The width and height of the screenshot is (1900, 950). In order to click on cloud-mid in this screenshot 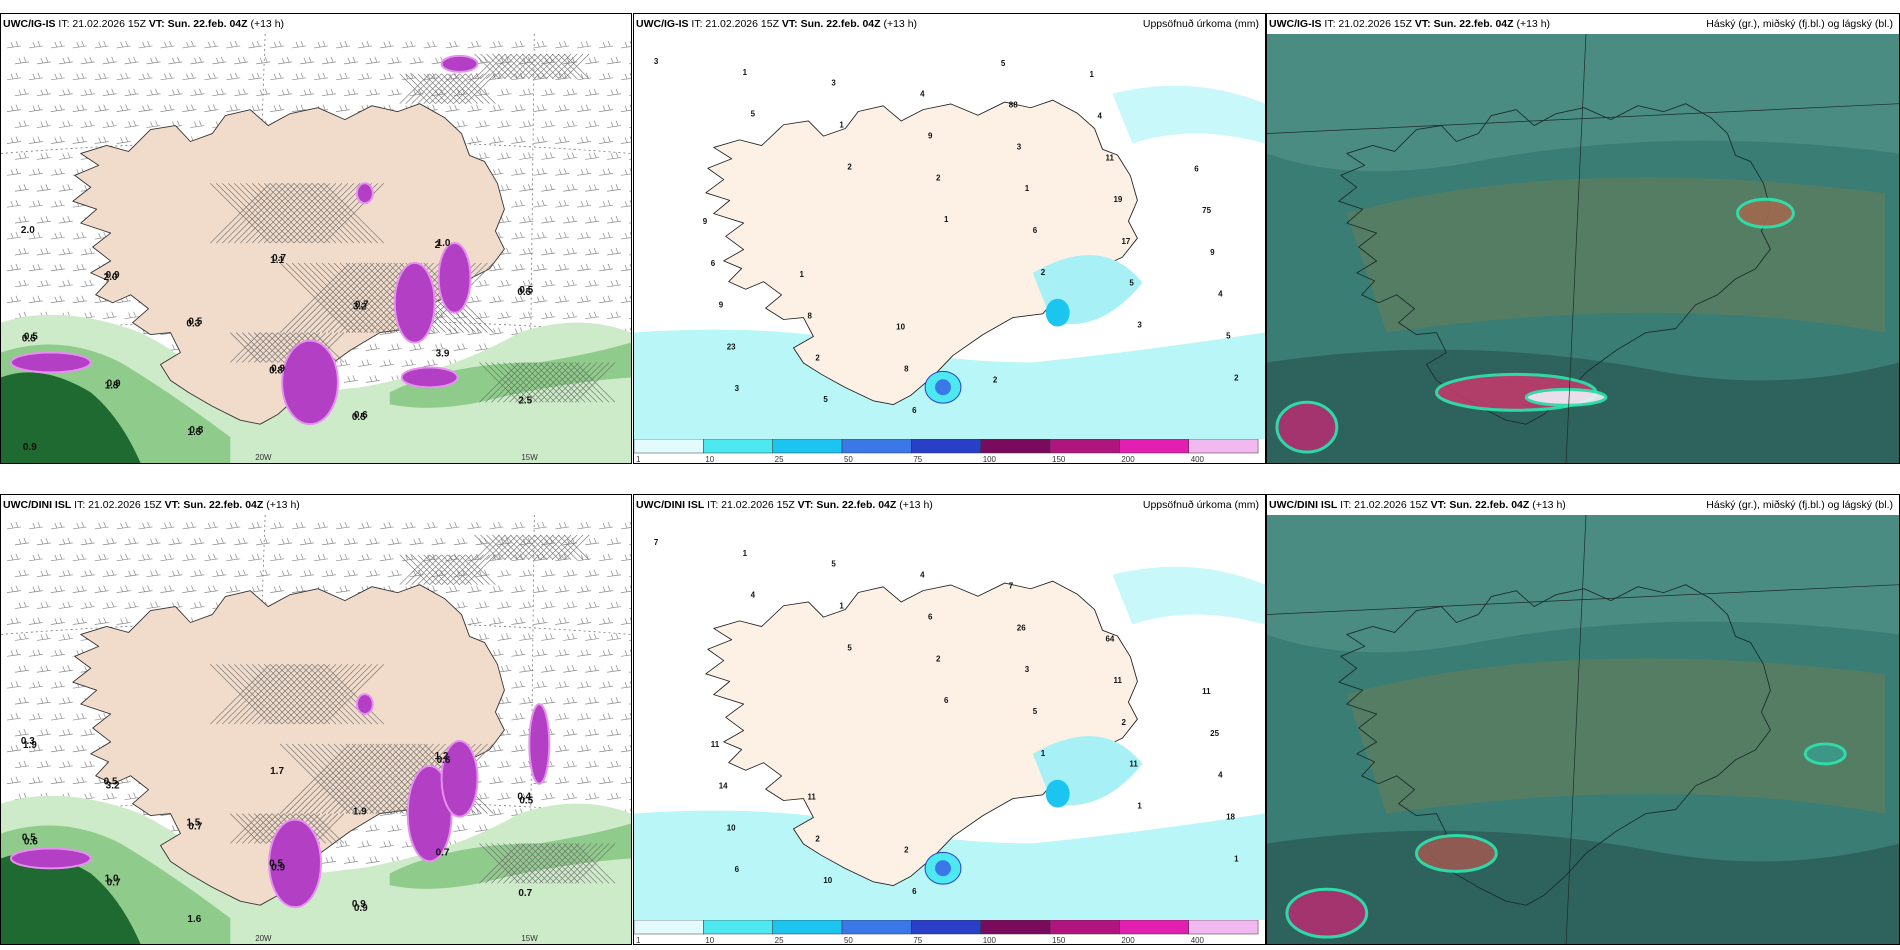, I will do `click(1616, 736)`.